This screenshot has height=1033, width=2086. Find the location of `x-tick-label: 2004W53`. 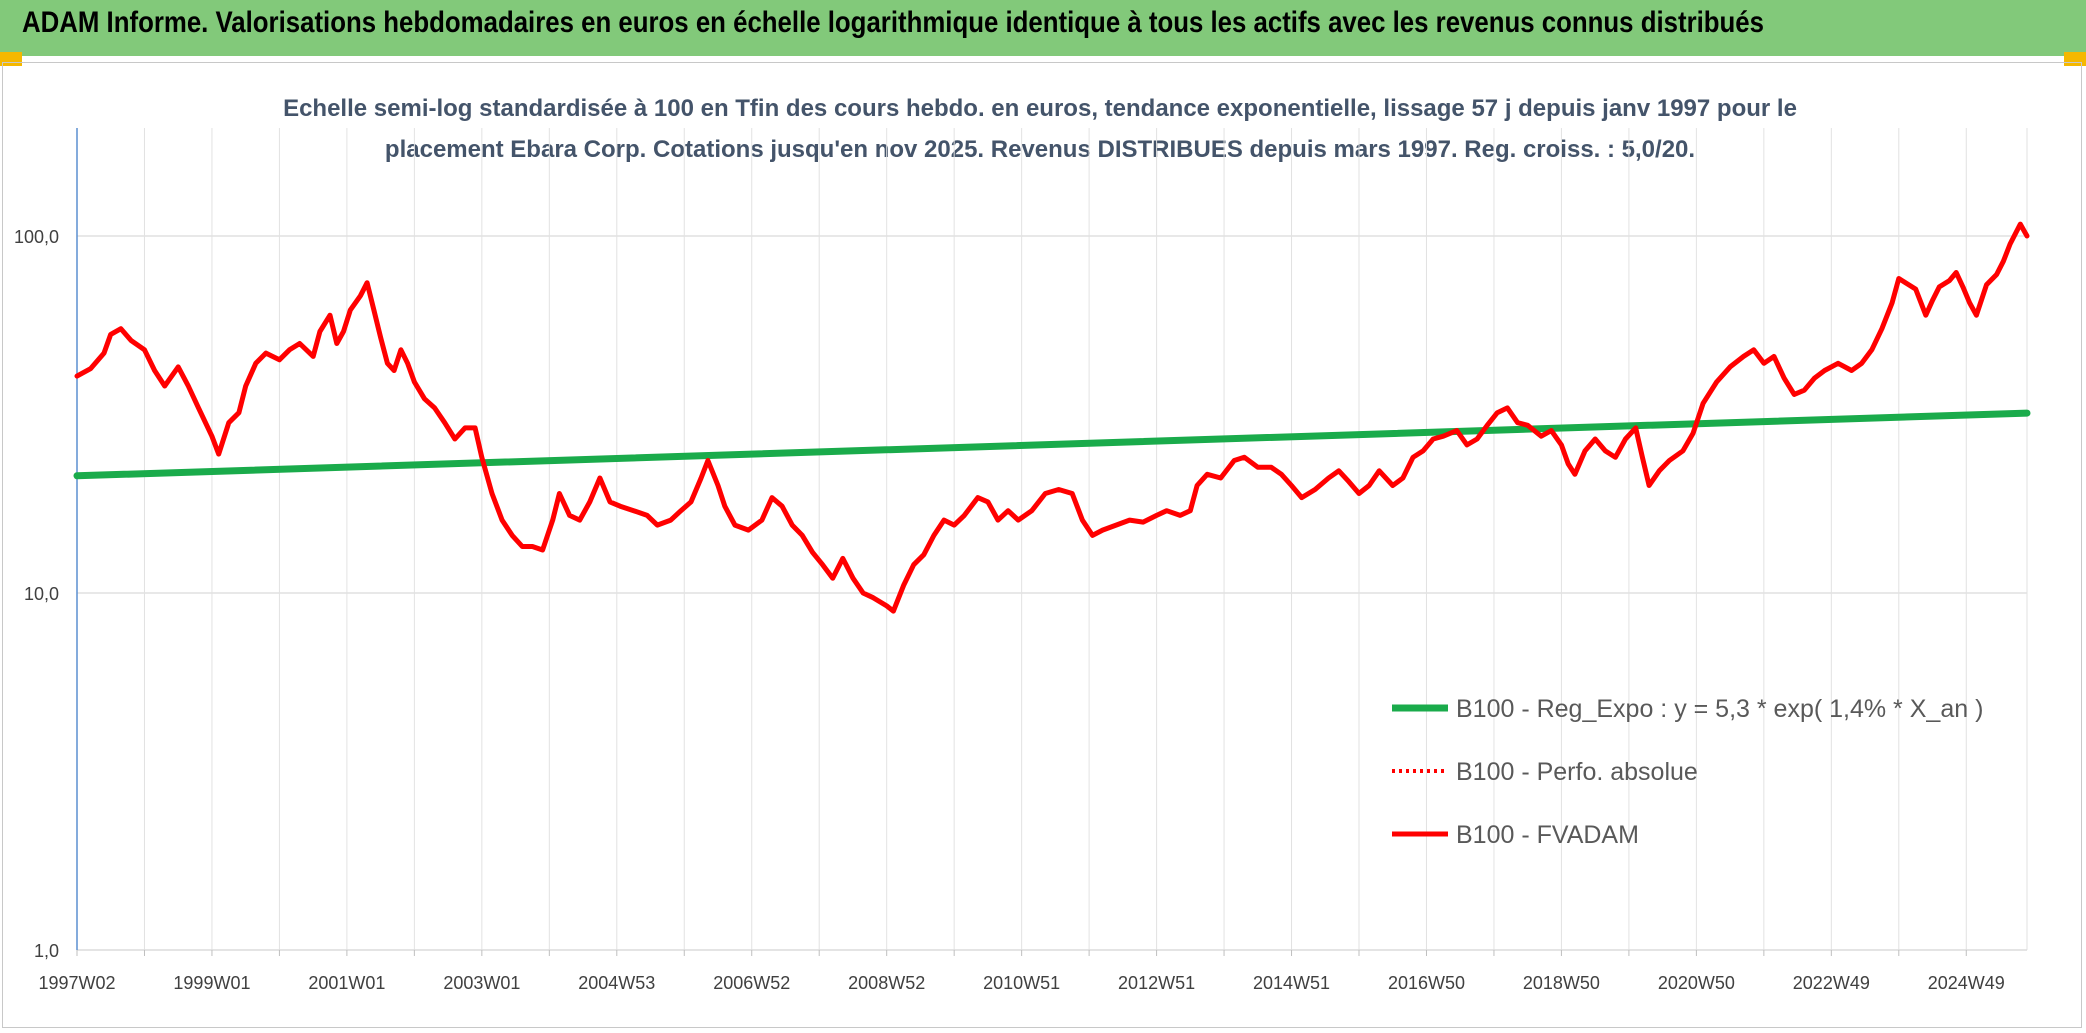

x-tick-label: 2004W53 is located at coordinates (616, 983).